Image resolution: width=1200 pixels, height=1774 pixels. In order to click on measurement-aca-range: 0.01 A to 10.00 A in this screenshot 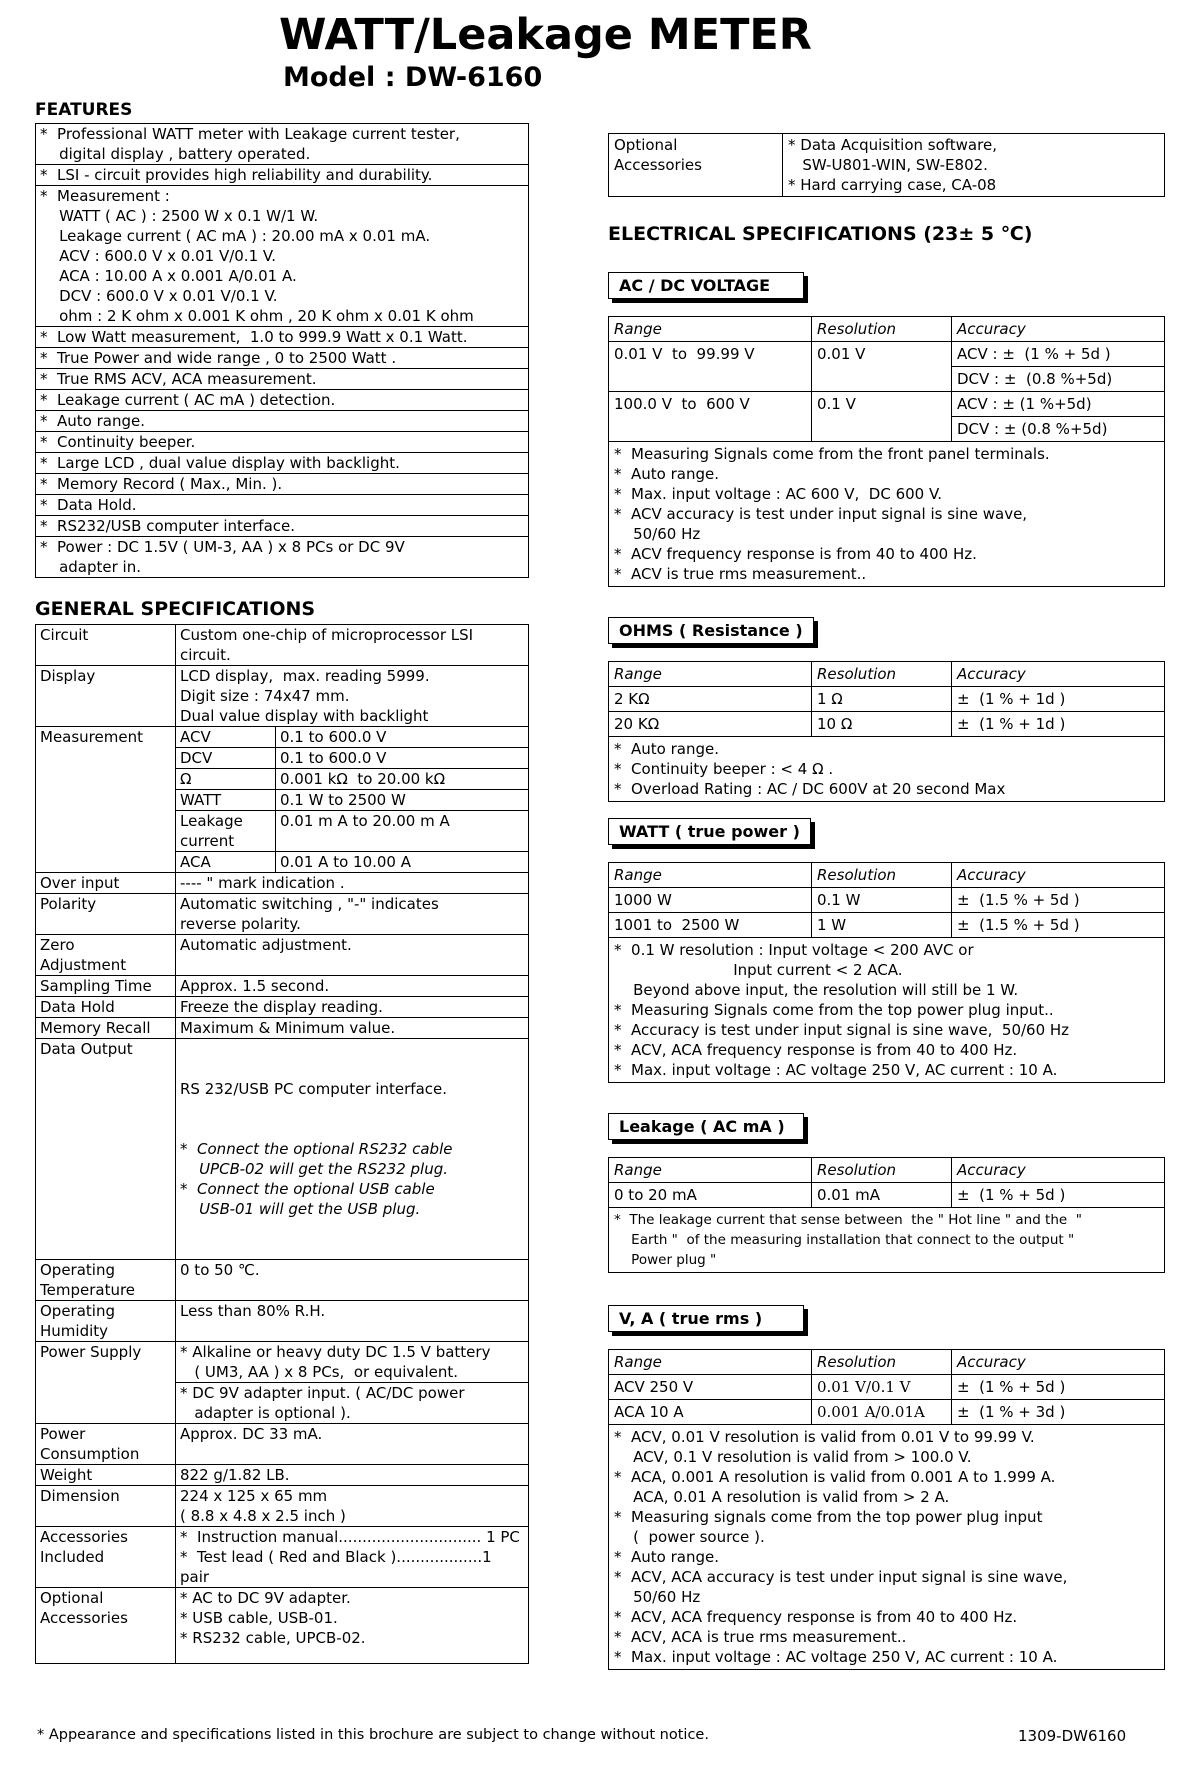, I will do `click(402, 862)`.